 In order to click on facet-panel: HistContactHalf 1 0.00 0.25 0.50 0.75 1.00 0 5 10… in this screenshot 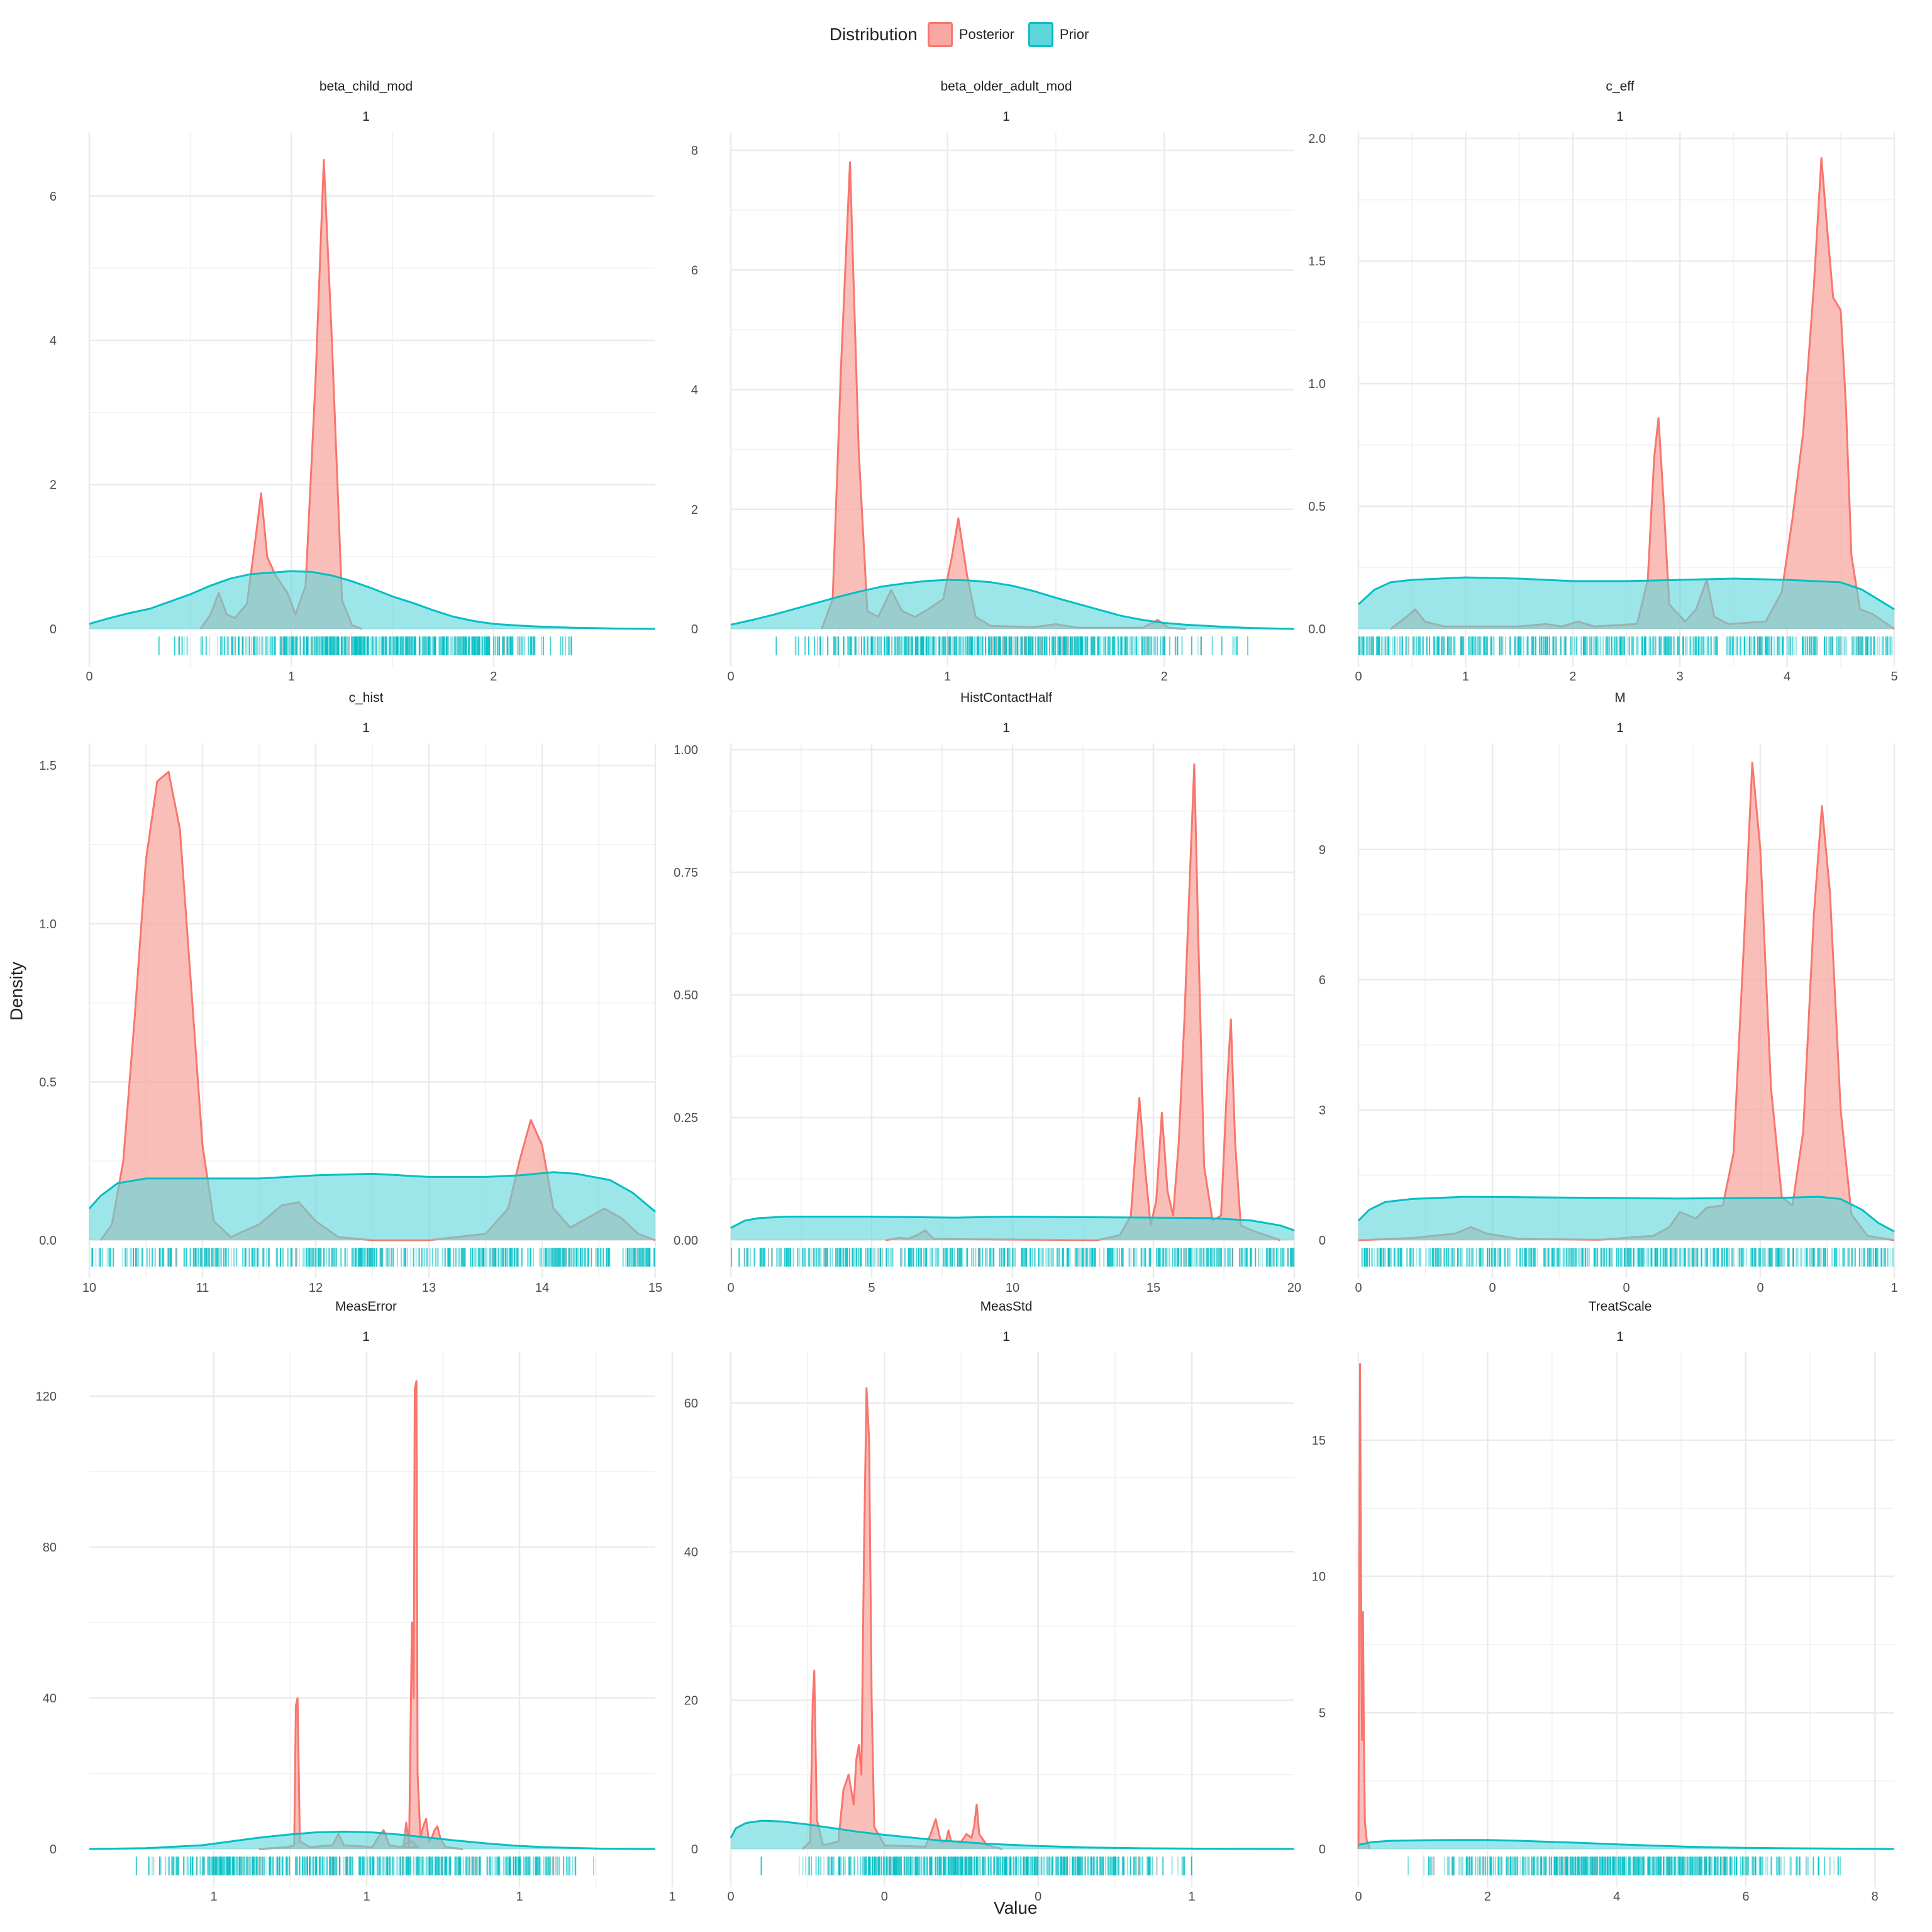, I will do `click(987, 993)`.